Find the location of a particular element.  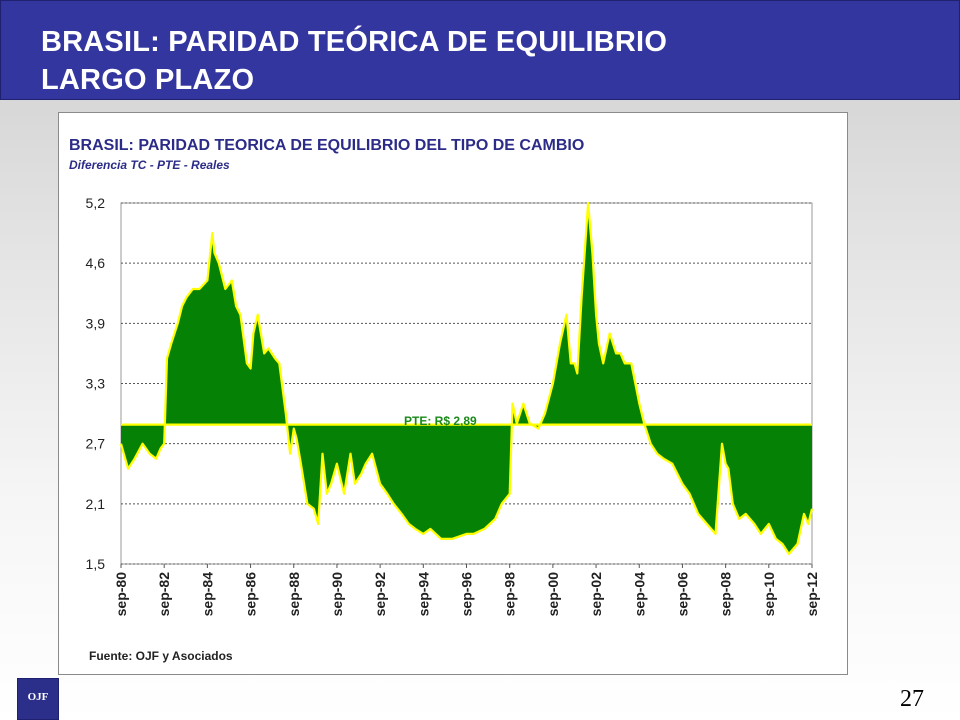

x-tick-label: sep-80 is located at coordinates (121, 594).